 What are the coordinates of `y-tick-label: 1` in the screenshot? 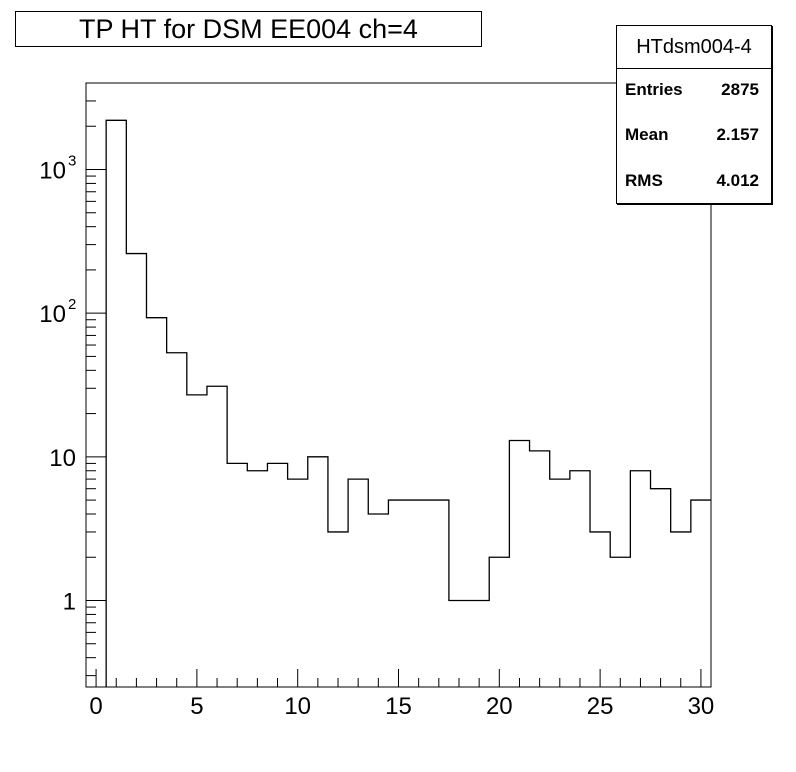 It's located at (69, 602).